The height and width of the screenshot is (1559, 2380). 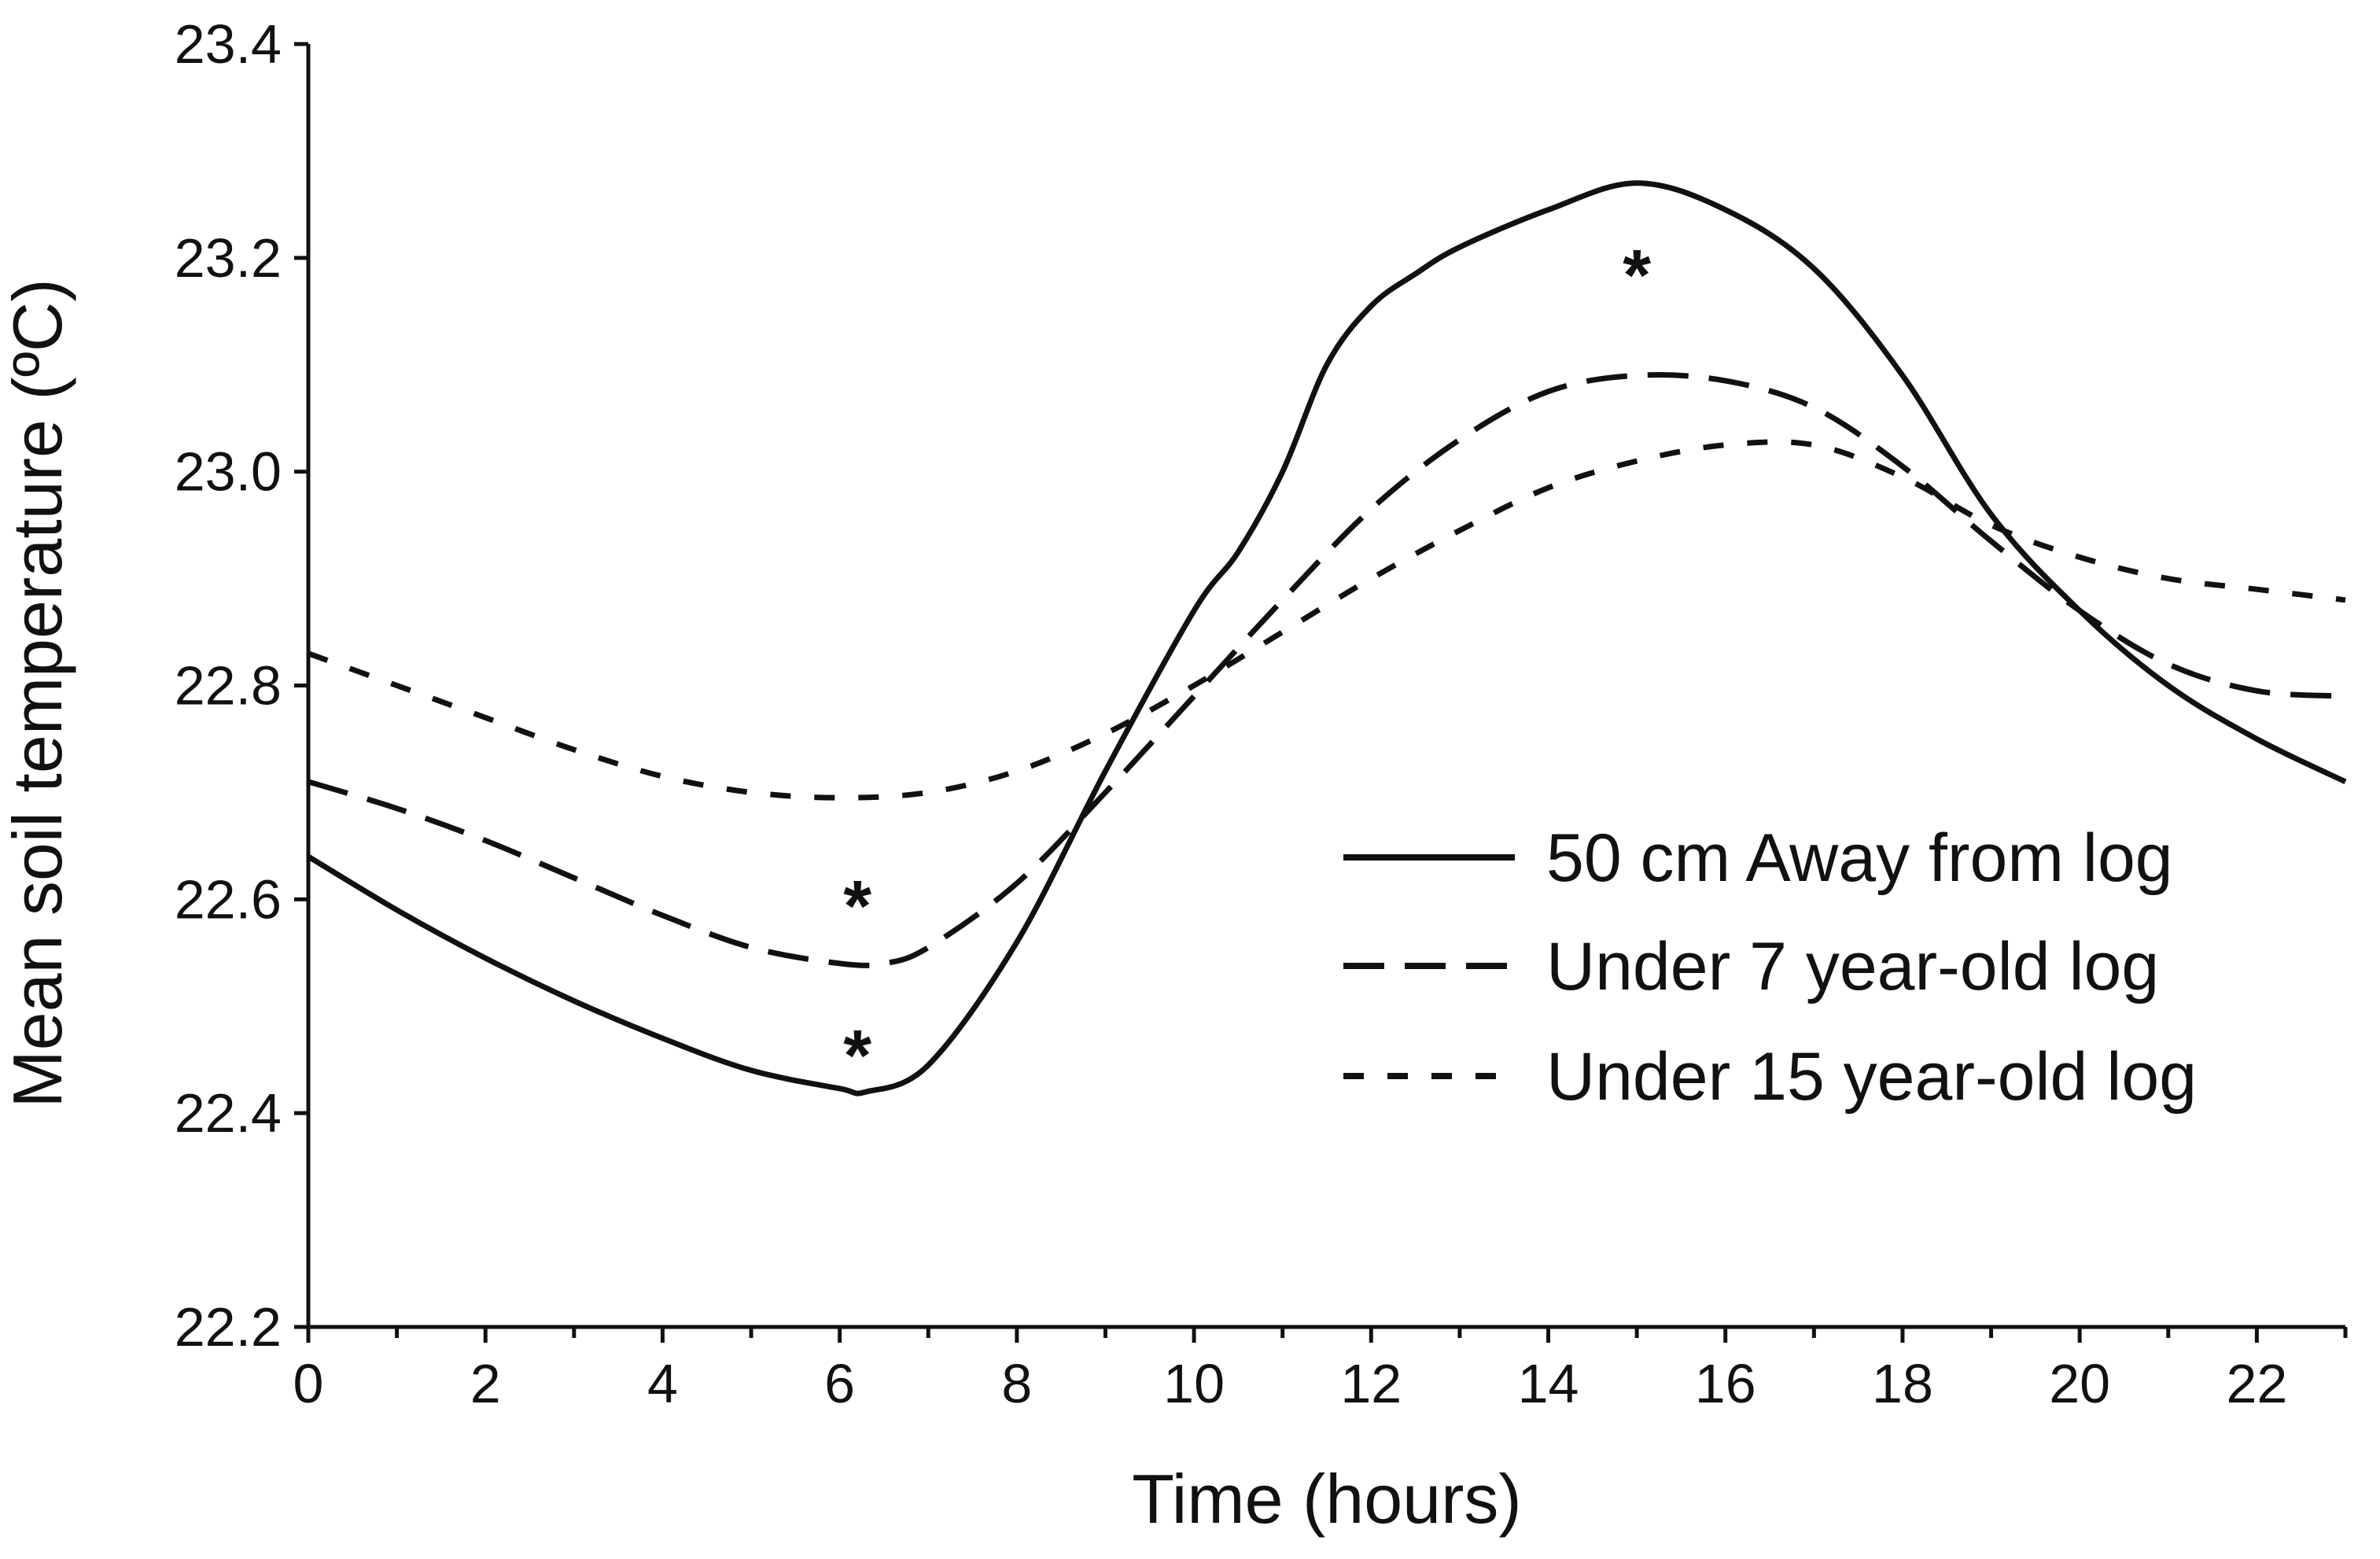 What do you see at coordinates (1548, 1383) in the screenshot?
I see `x-tick-label: 14` at bounding box center [1548, 1383].